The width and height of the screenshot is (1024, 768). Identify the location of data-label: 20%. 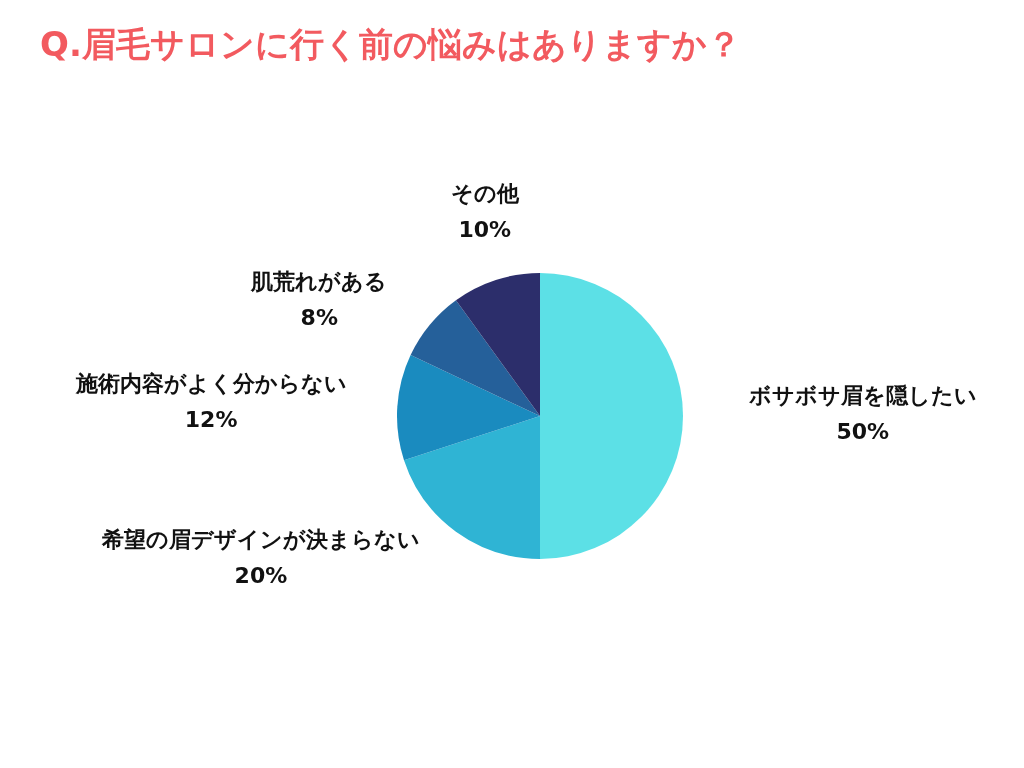
(261, 576).